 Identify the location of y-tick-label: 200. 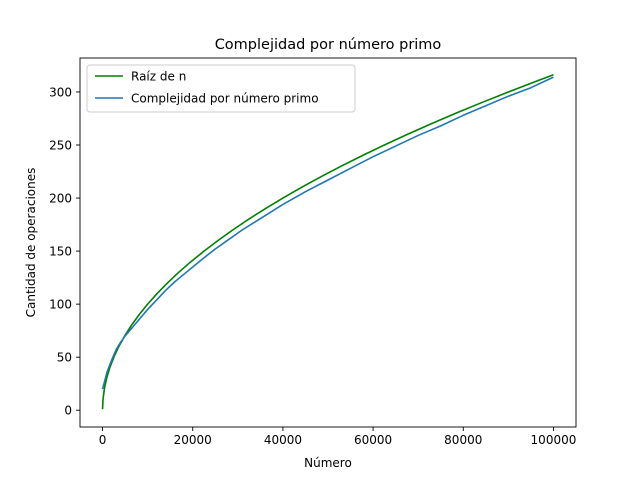
(60, 199).